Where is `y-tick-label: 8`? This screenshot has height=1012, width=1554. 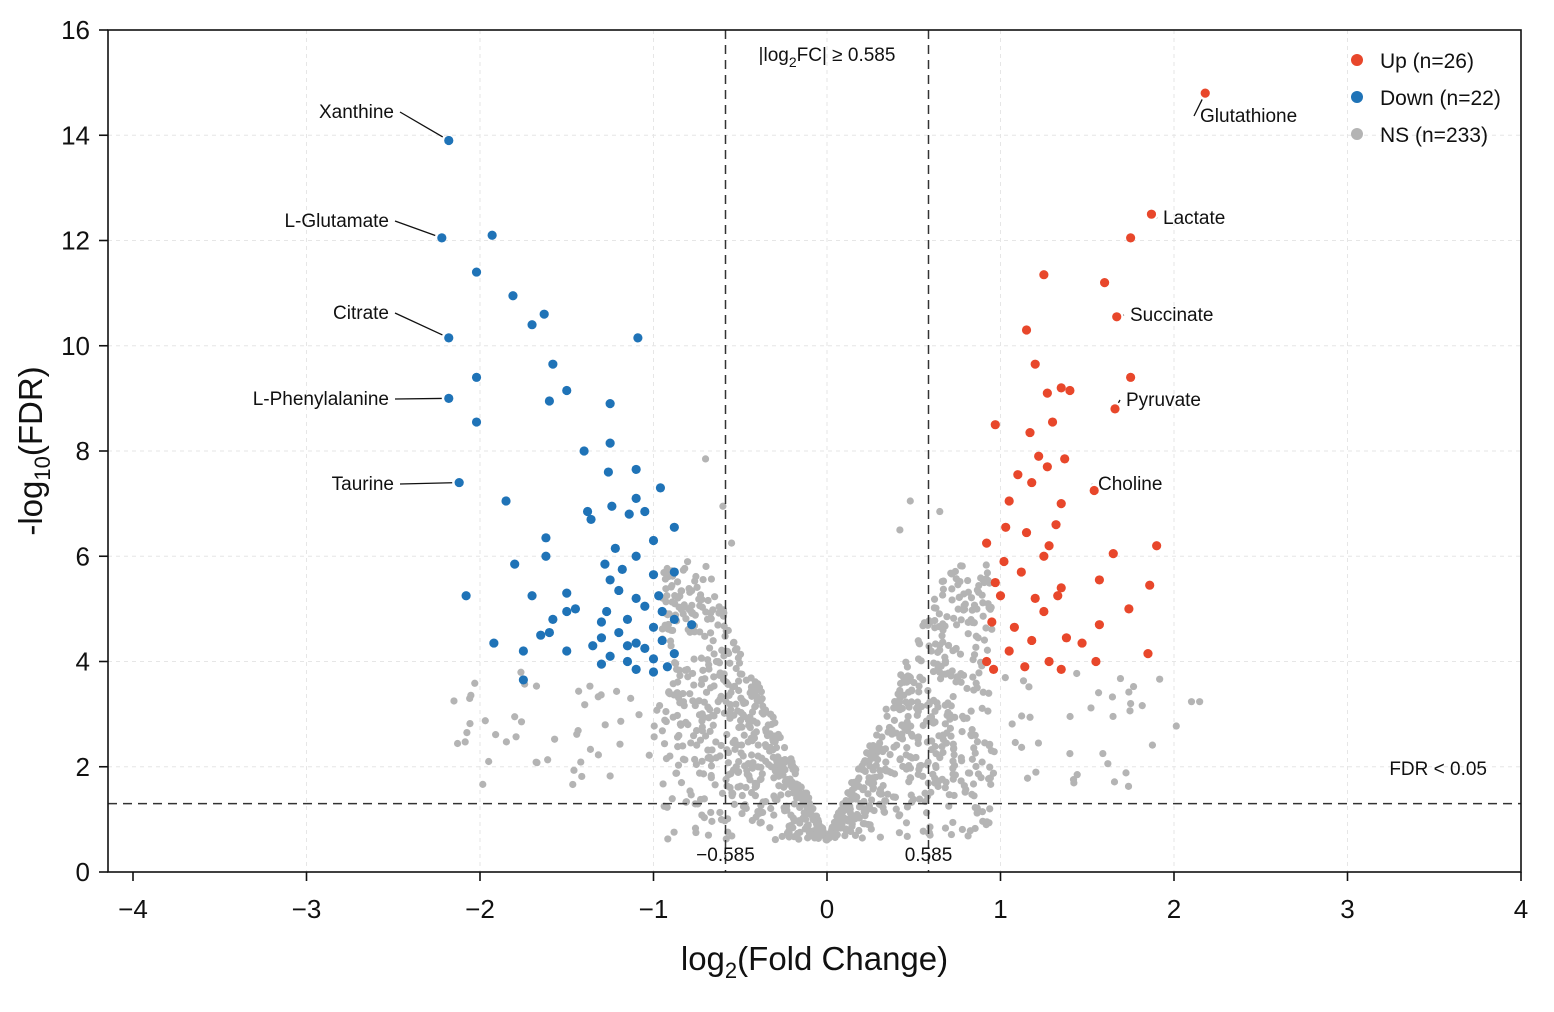 y-tick-label: 8 is located at coordinates (83, 451).